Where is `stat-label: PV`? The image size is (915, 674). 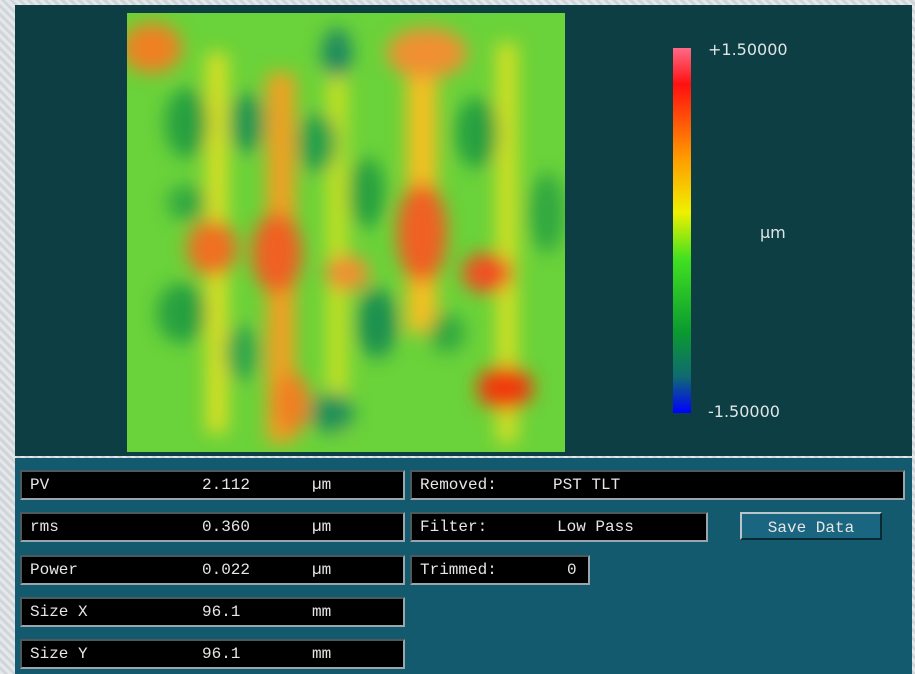
stat-label: PV is located at coordinates (40, 485).